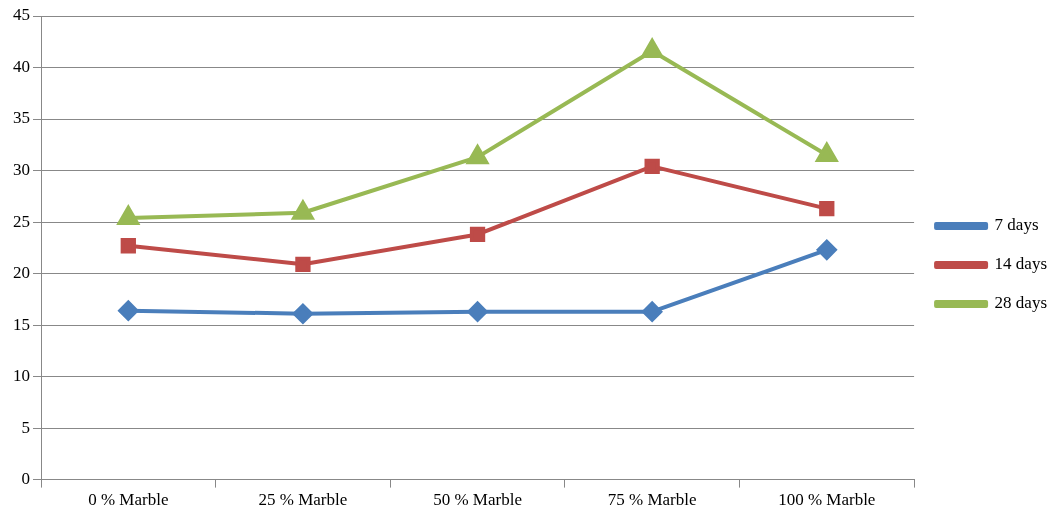 This screenshot has height=518, width=1057. What do you see at coordinates (21, 273) in the screenshot?
I see `y-tick-label: 20` at bounding box center [21, 273].